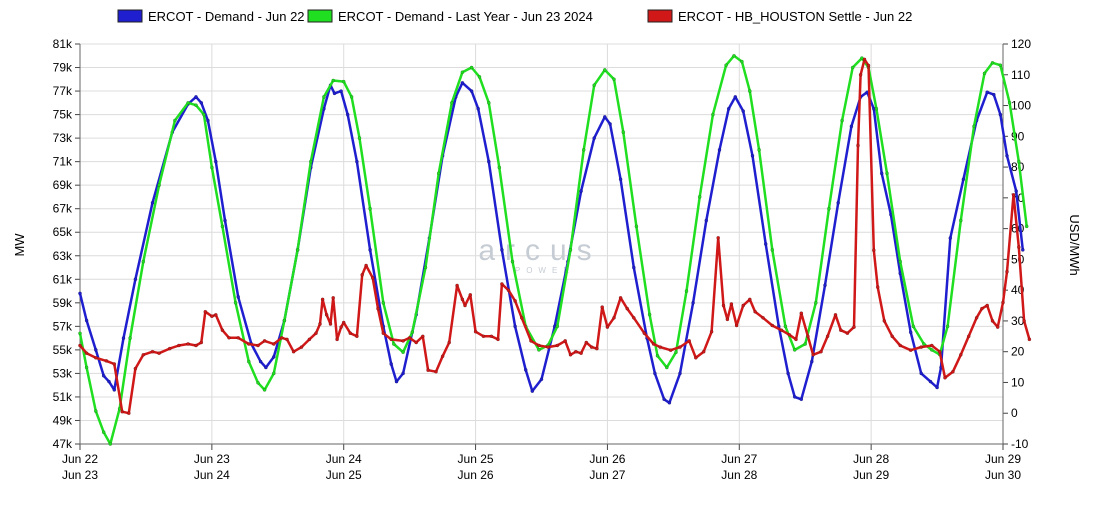  I want to click on y-right-tick-label: 120, so click(1021, 44).